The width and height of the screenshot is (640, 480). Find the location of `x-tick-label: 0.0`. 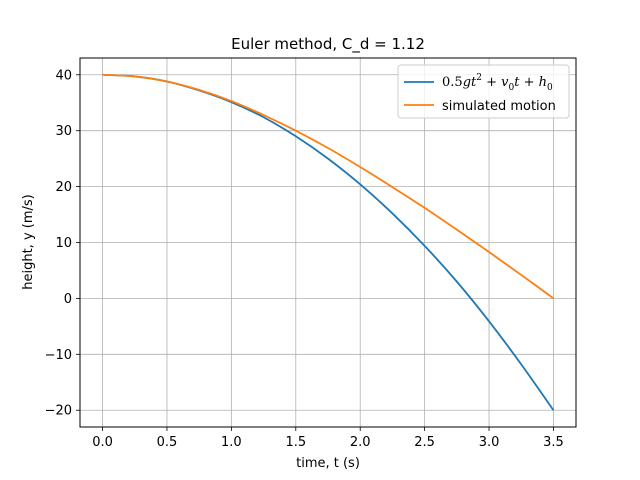

x-tick-label: 0.0 is located at coordinates (102, 442).